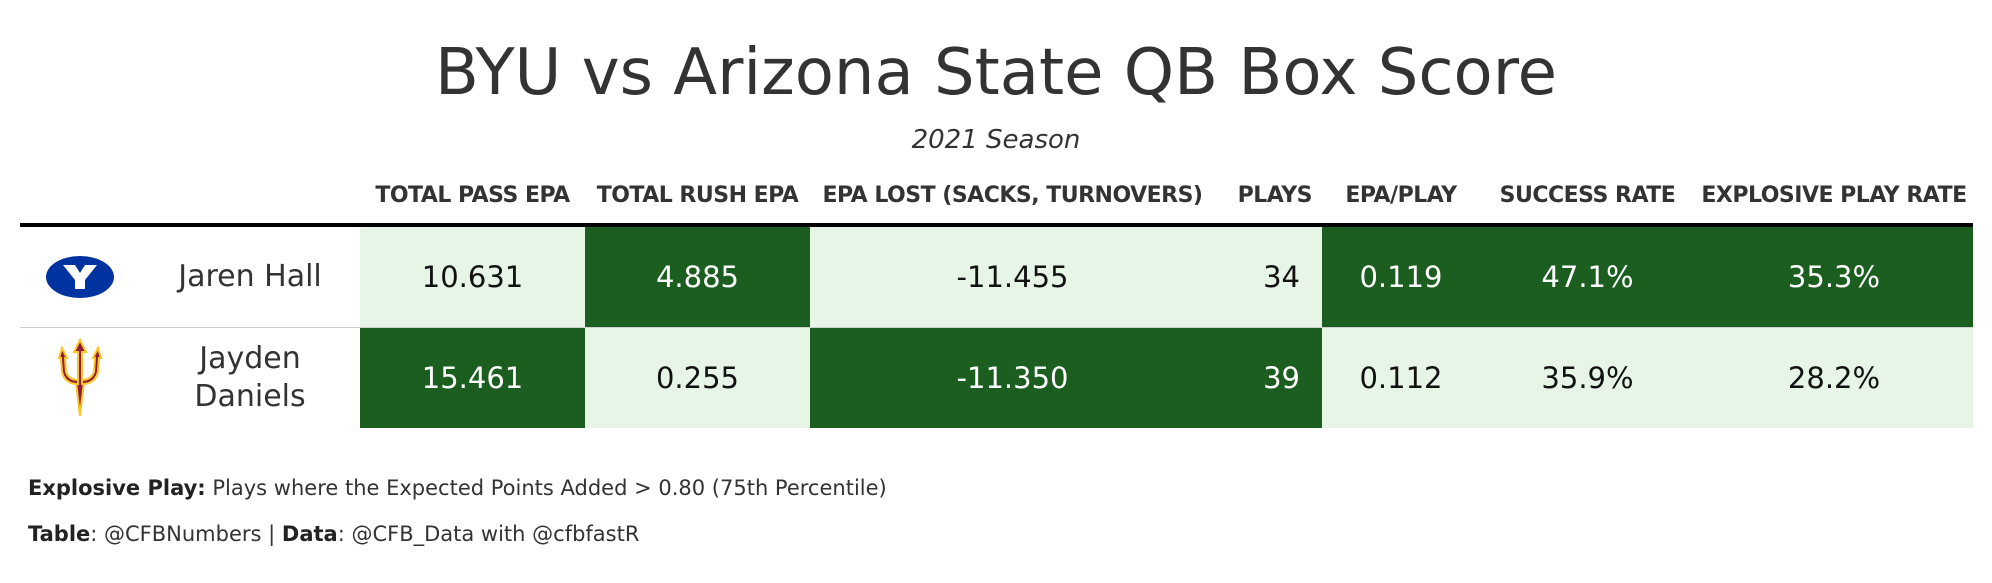 The width and height of the screenshot is (1992, 583). What do you see at coordinates (1401, 276) in the screenshot?
I see `epa-play-cell: 0.119` at bounding box center [1401, 276].